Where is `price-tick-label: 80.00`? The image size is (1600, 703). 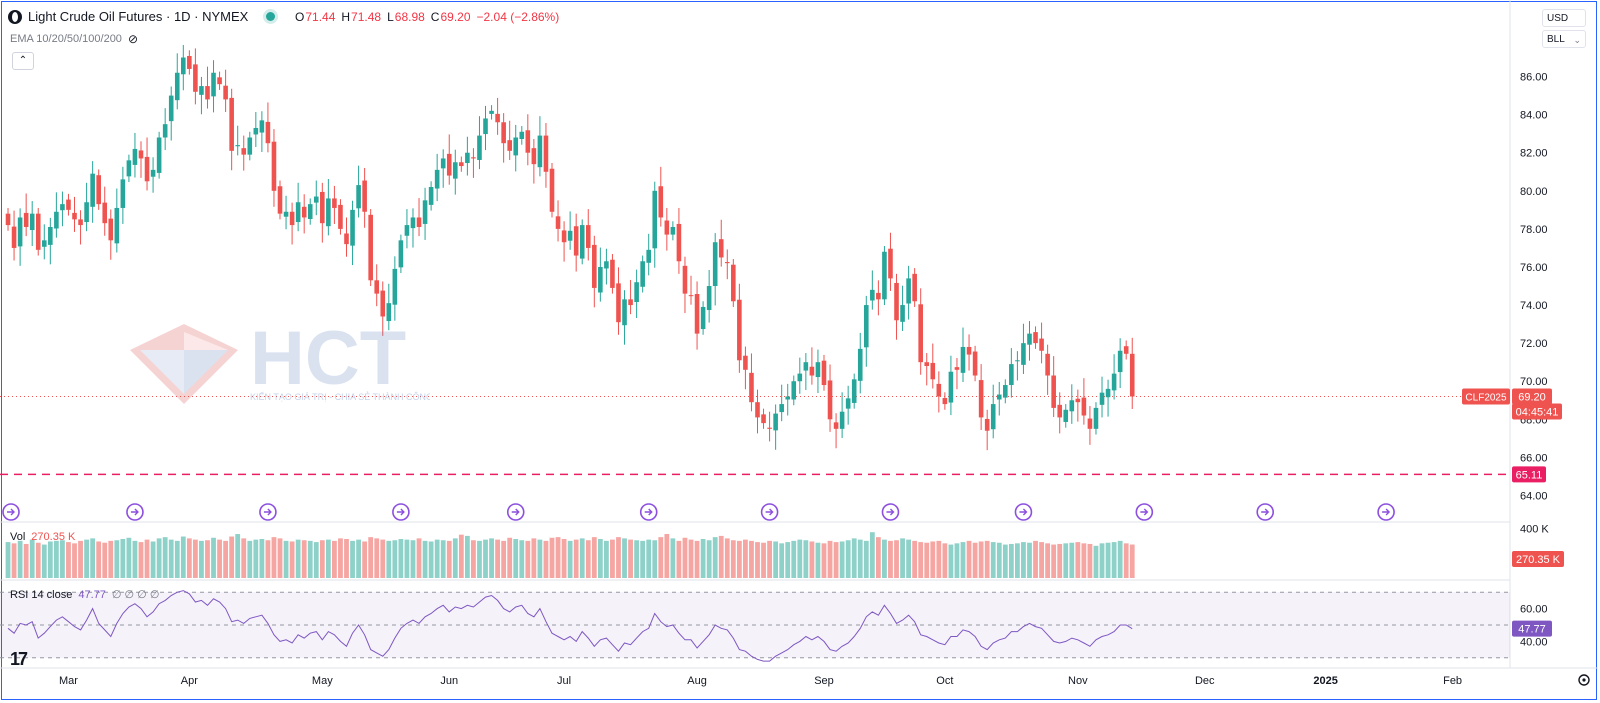
price-tick-label: 80.00 is located at coordinates (1534, 192).